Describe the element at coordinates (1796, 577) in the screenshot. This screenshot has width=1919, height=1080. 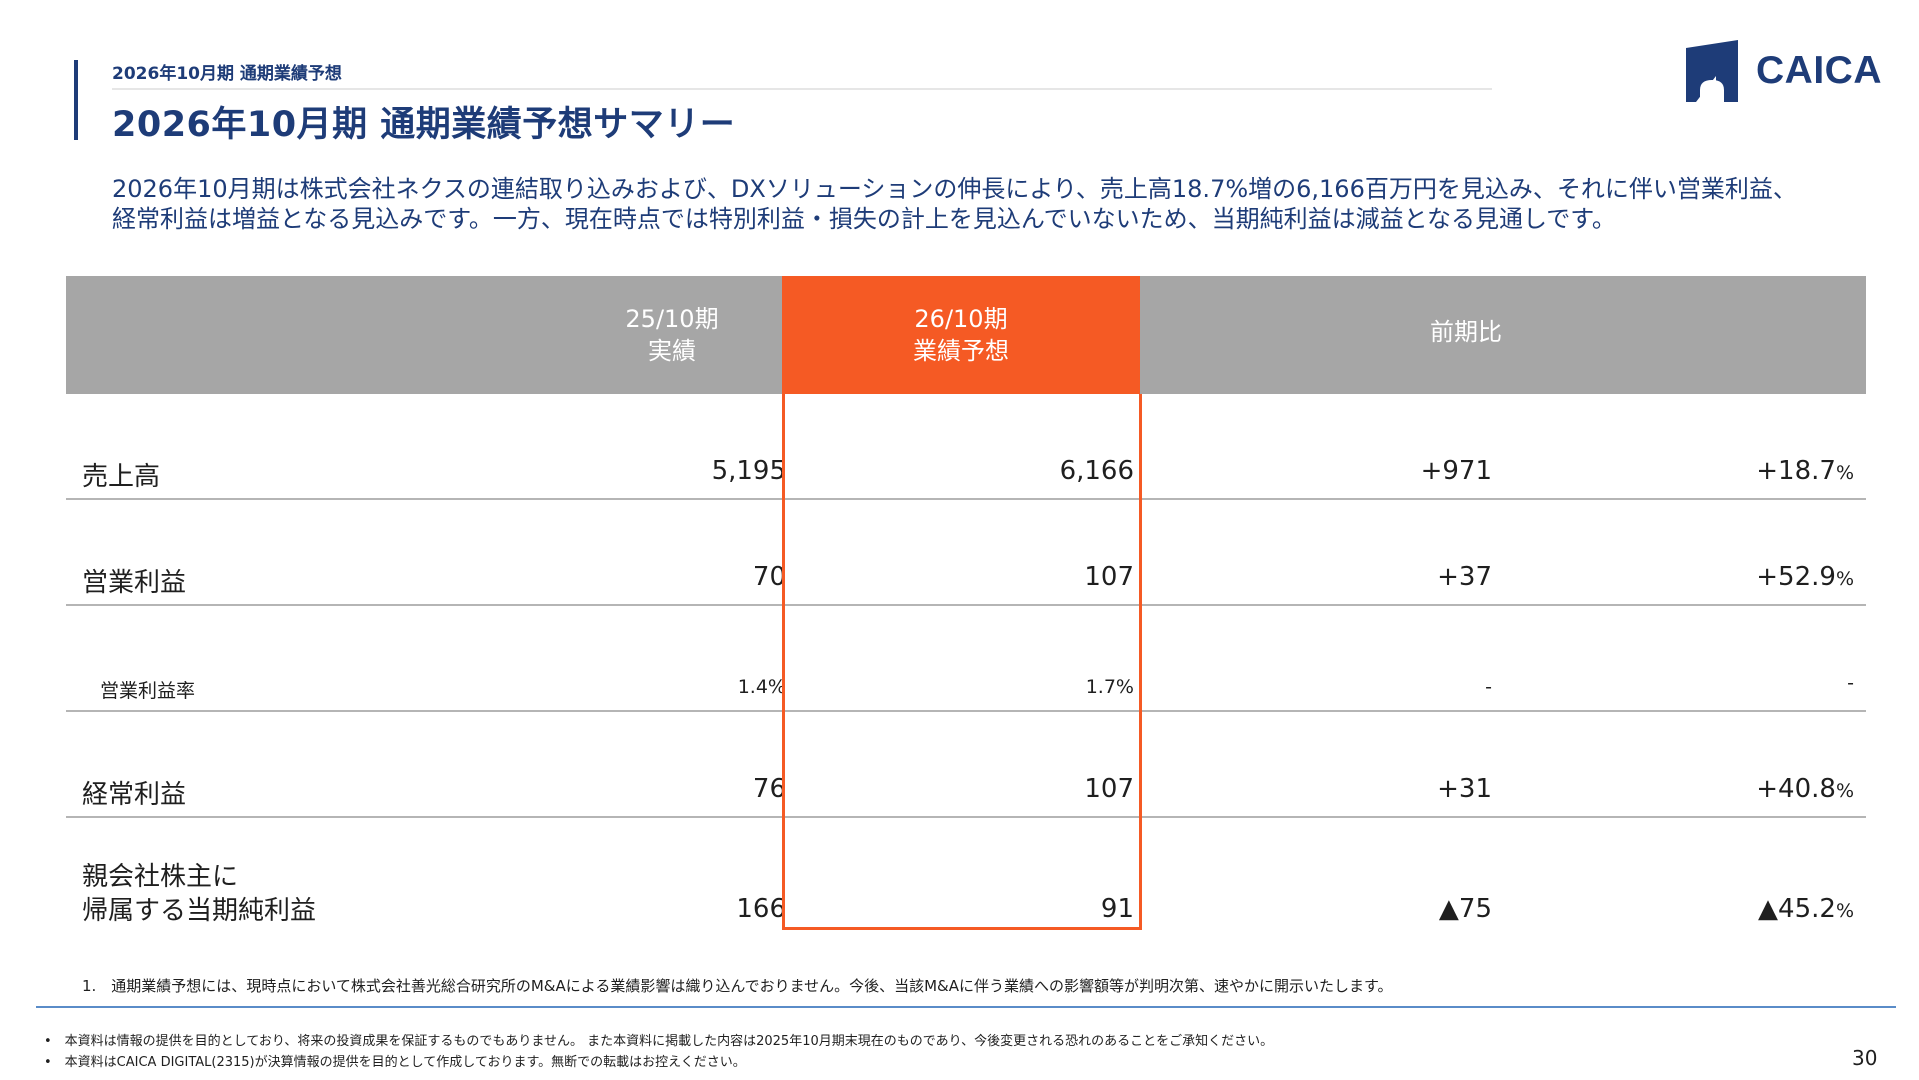
I see `pct-number: +52.9` at that location.